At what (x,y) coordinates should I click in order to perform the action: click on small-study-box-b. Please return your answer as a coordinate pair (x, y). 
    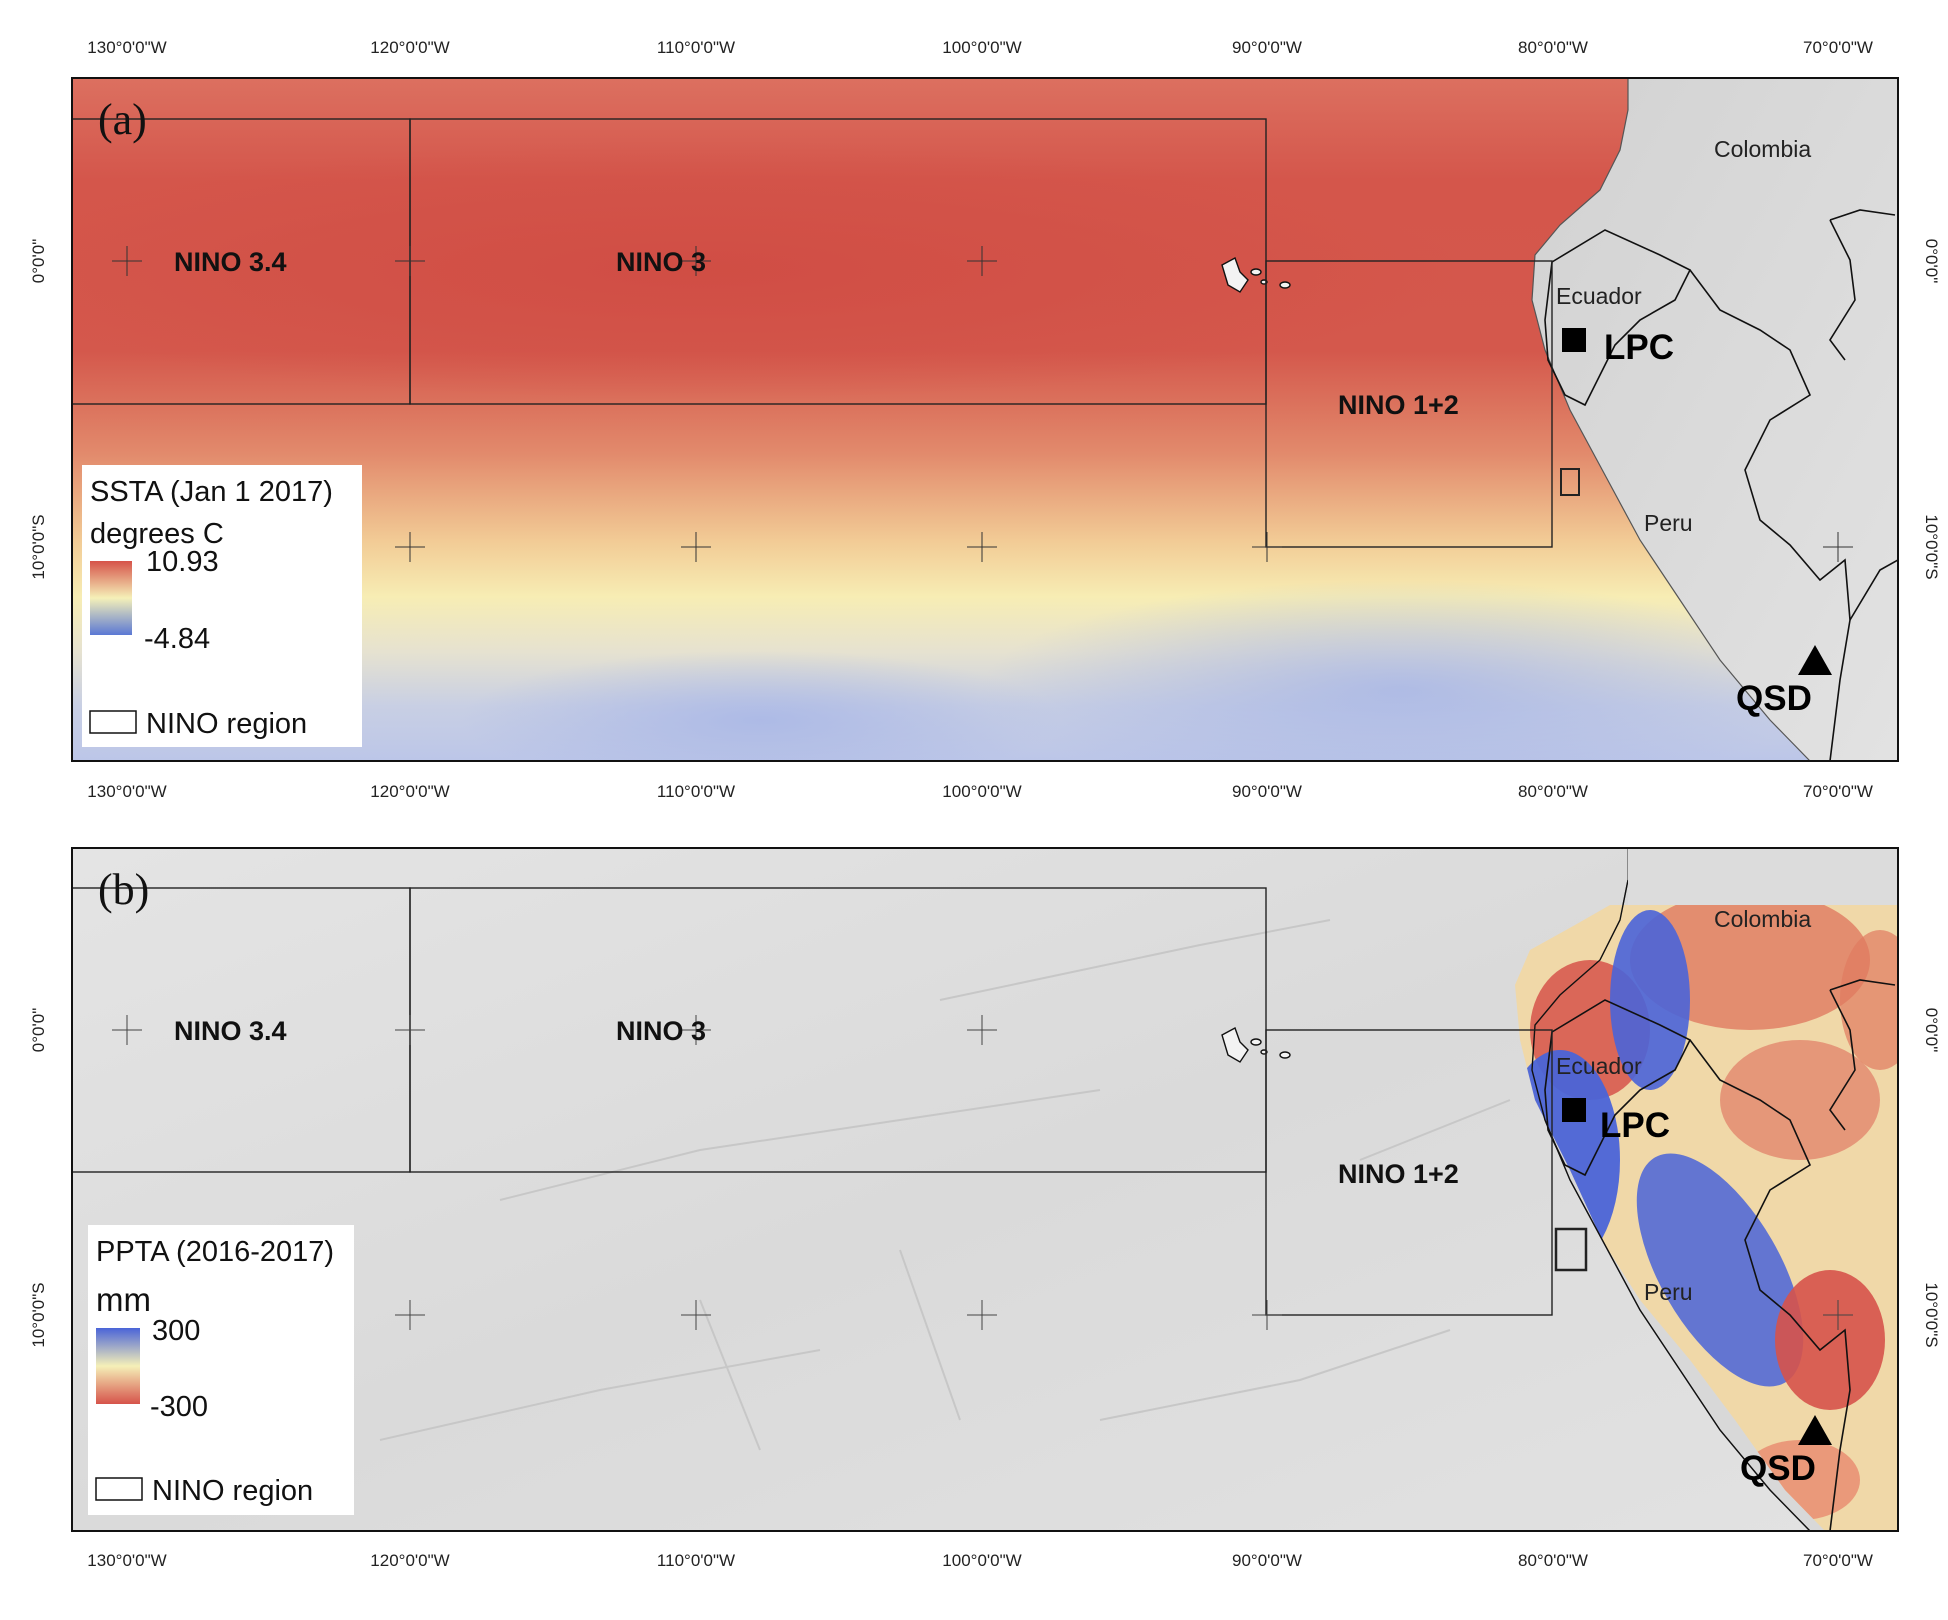
    Looking at the image, I should click on (1571, 1249).